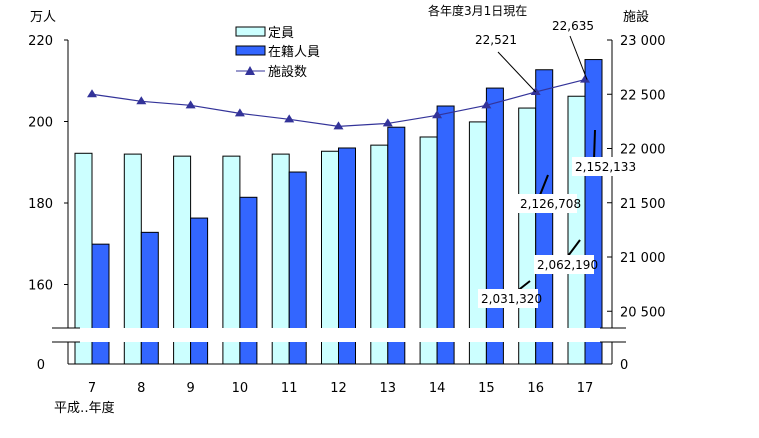 The height and width of the screenshot is (438, 759). Describe the element at coordinates (240, 388) in the screenshot. I see `x-tick-label: 10` at that location.